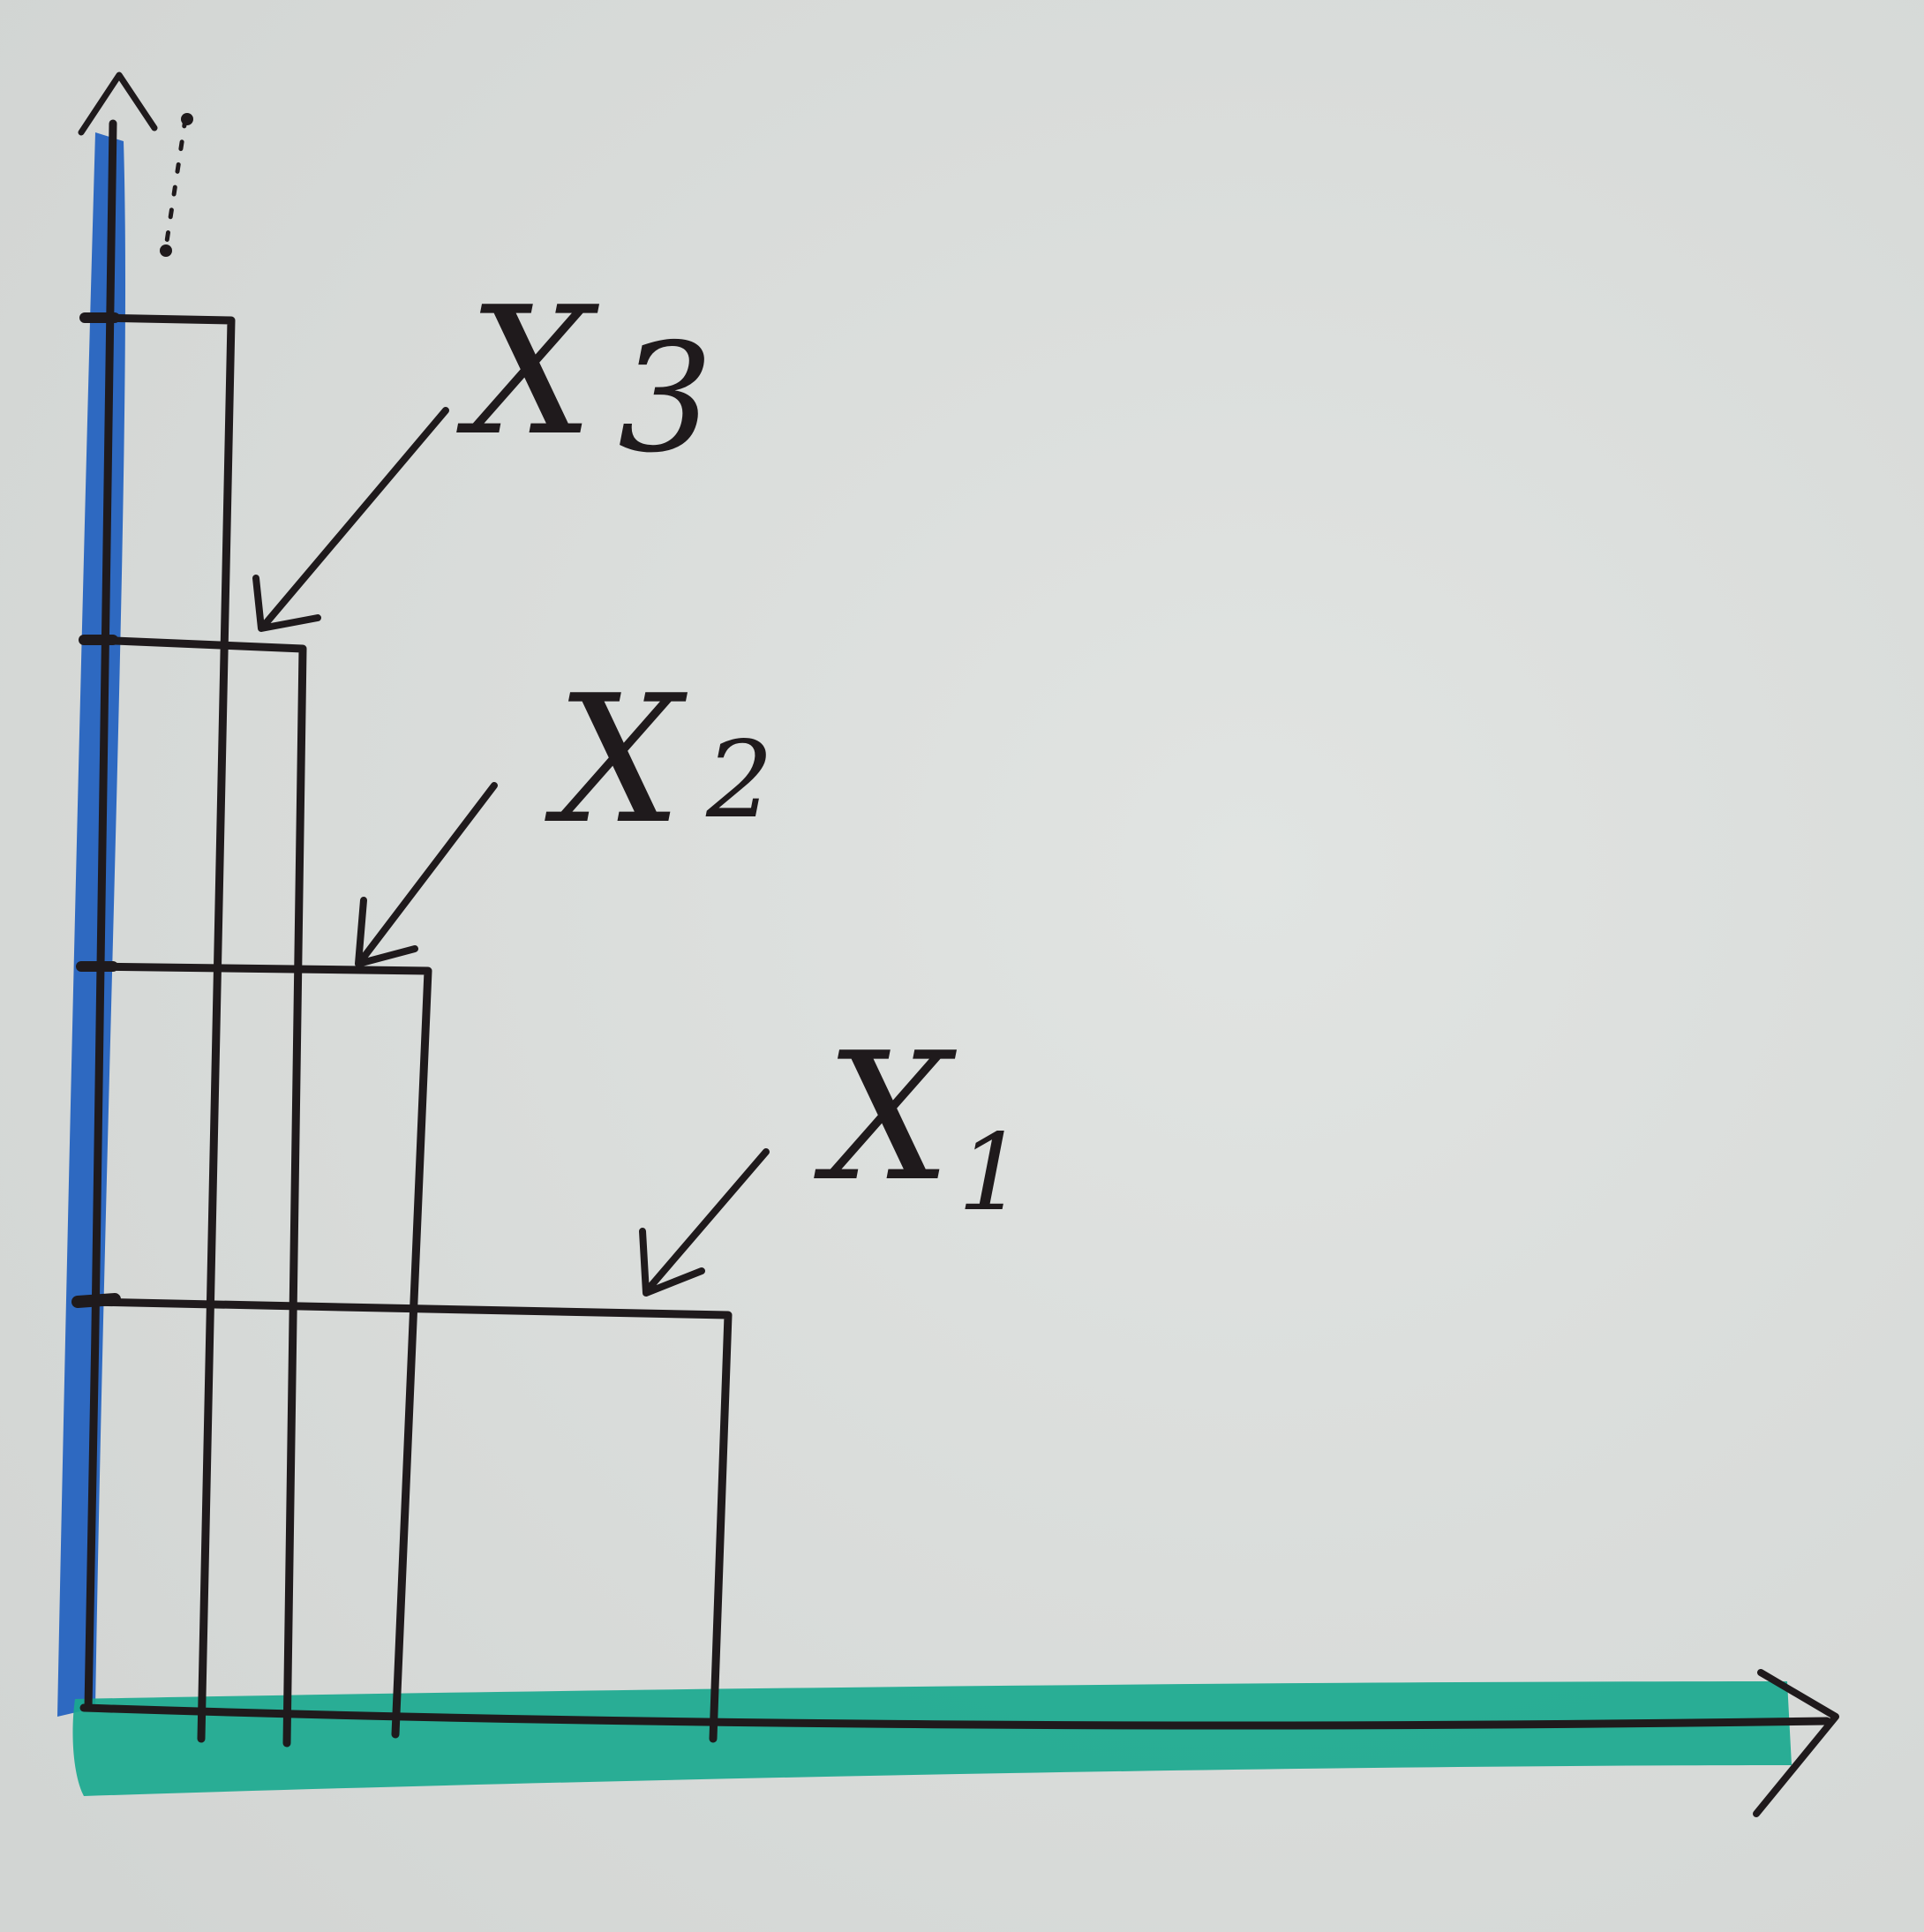  What do you see at coordinates (118, 103) in the screenshot?
I see `y-axis-arrowhead` at bounding box center [118, 103].